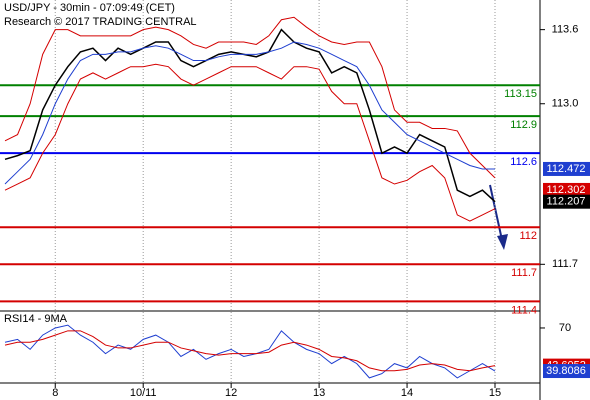  What do you see at coordinates (565, 104) in the screenshot?
I see `y-tick-label: 113.0` at bounding box center [565, 104].